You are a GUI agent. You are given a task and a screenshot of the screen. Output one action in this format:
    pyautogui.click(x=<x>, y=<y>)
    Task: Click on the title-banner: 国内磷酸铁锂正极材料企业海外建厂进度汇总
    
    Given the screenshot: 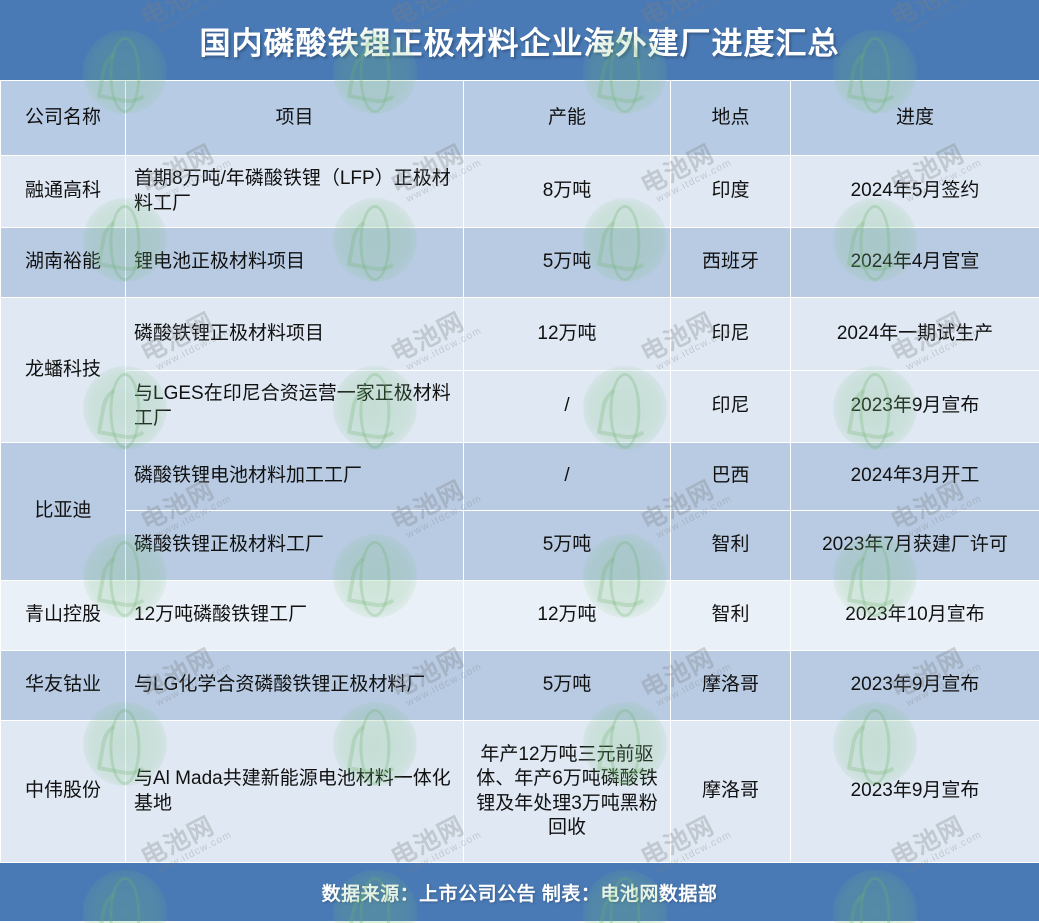 What is the action you would take?
    pyautogui.click(x=519, y=40)
    